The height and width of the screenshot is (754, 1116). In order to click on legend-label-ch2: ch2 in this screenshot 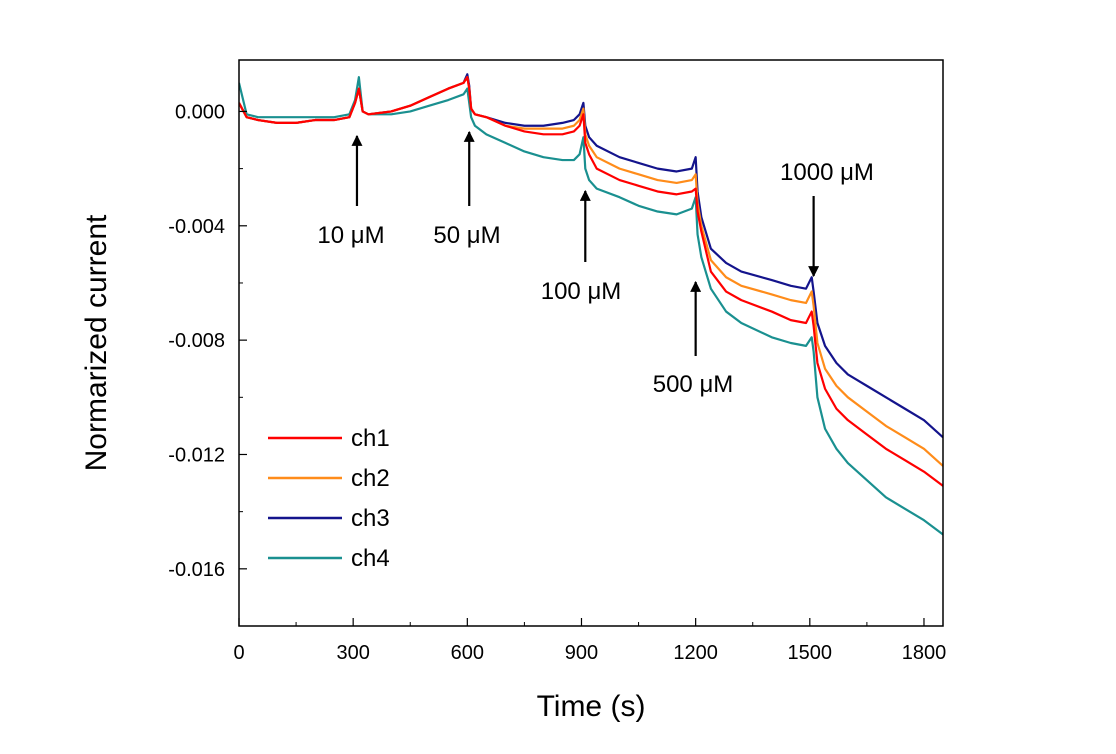, I will do `click(370, 478)`.